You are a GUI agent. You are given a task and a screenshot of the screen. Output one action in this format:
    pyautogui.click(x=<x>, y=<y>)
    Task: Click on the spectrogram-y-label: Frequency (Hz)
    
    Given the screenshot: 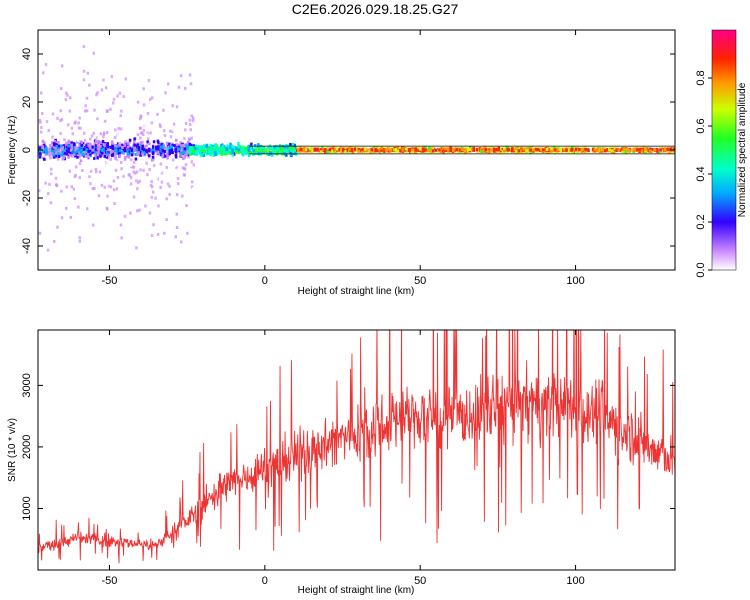 What is the action you would take?
    pyautogui.click(x=12, y=150)
    